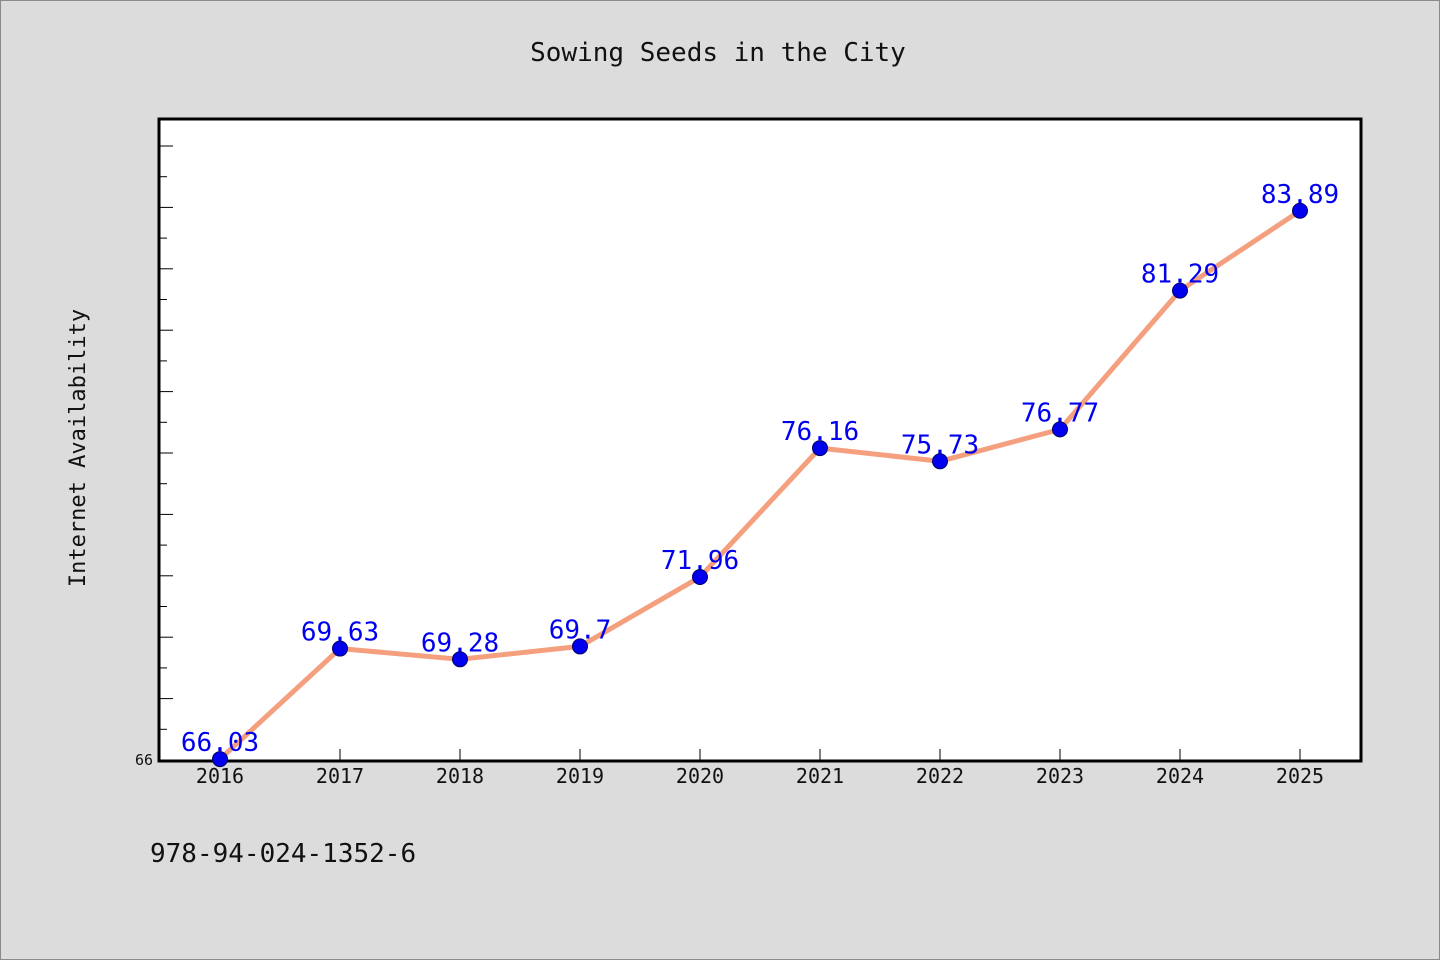 The image size is (1440, 960). I want to click on x-tick-label: 2018, so click(460, 776).